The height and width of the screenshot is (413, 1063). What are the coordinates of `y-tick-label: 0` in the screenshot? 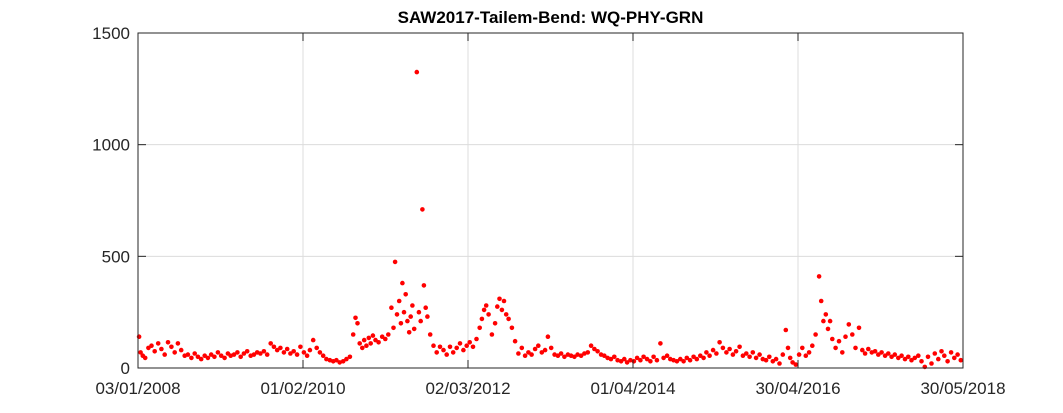 It's located at (125, 368).